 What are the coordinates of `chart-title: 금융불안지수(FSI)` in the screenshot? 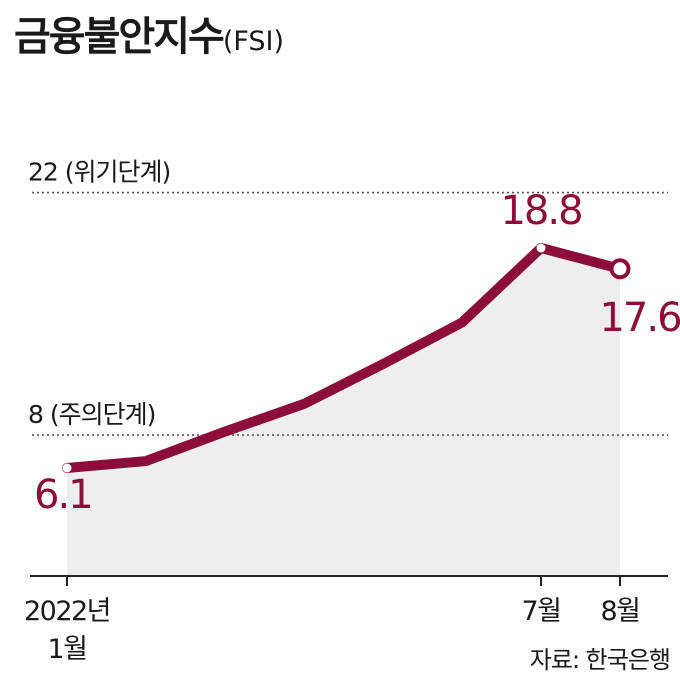 It's located at (149, 33).